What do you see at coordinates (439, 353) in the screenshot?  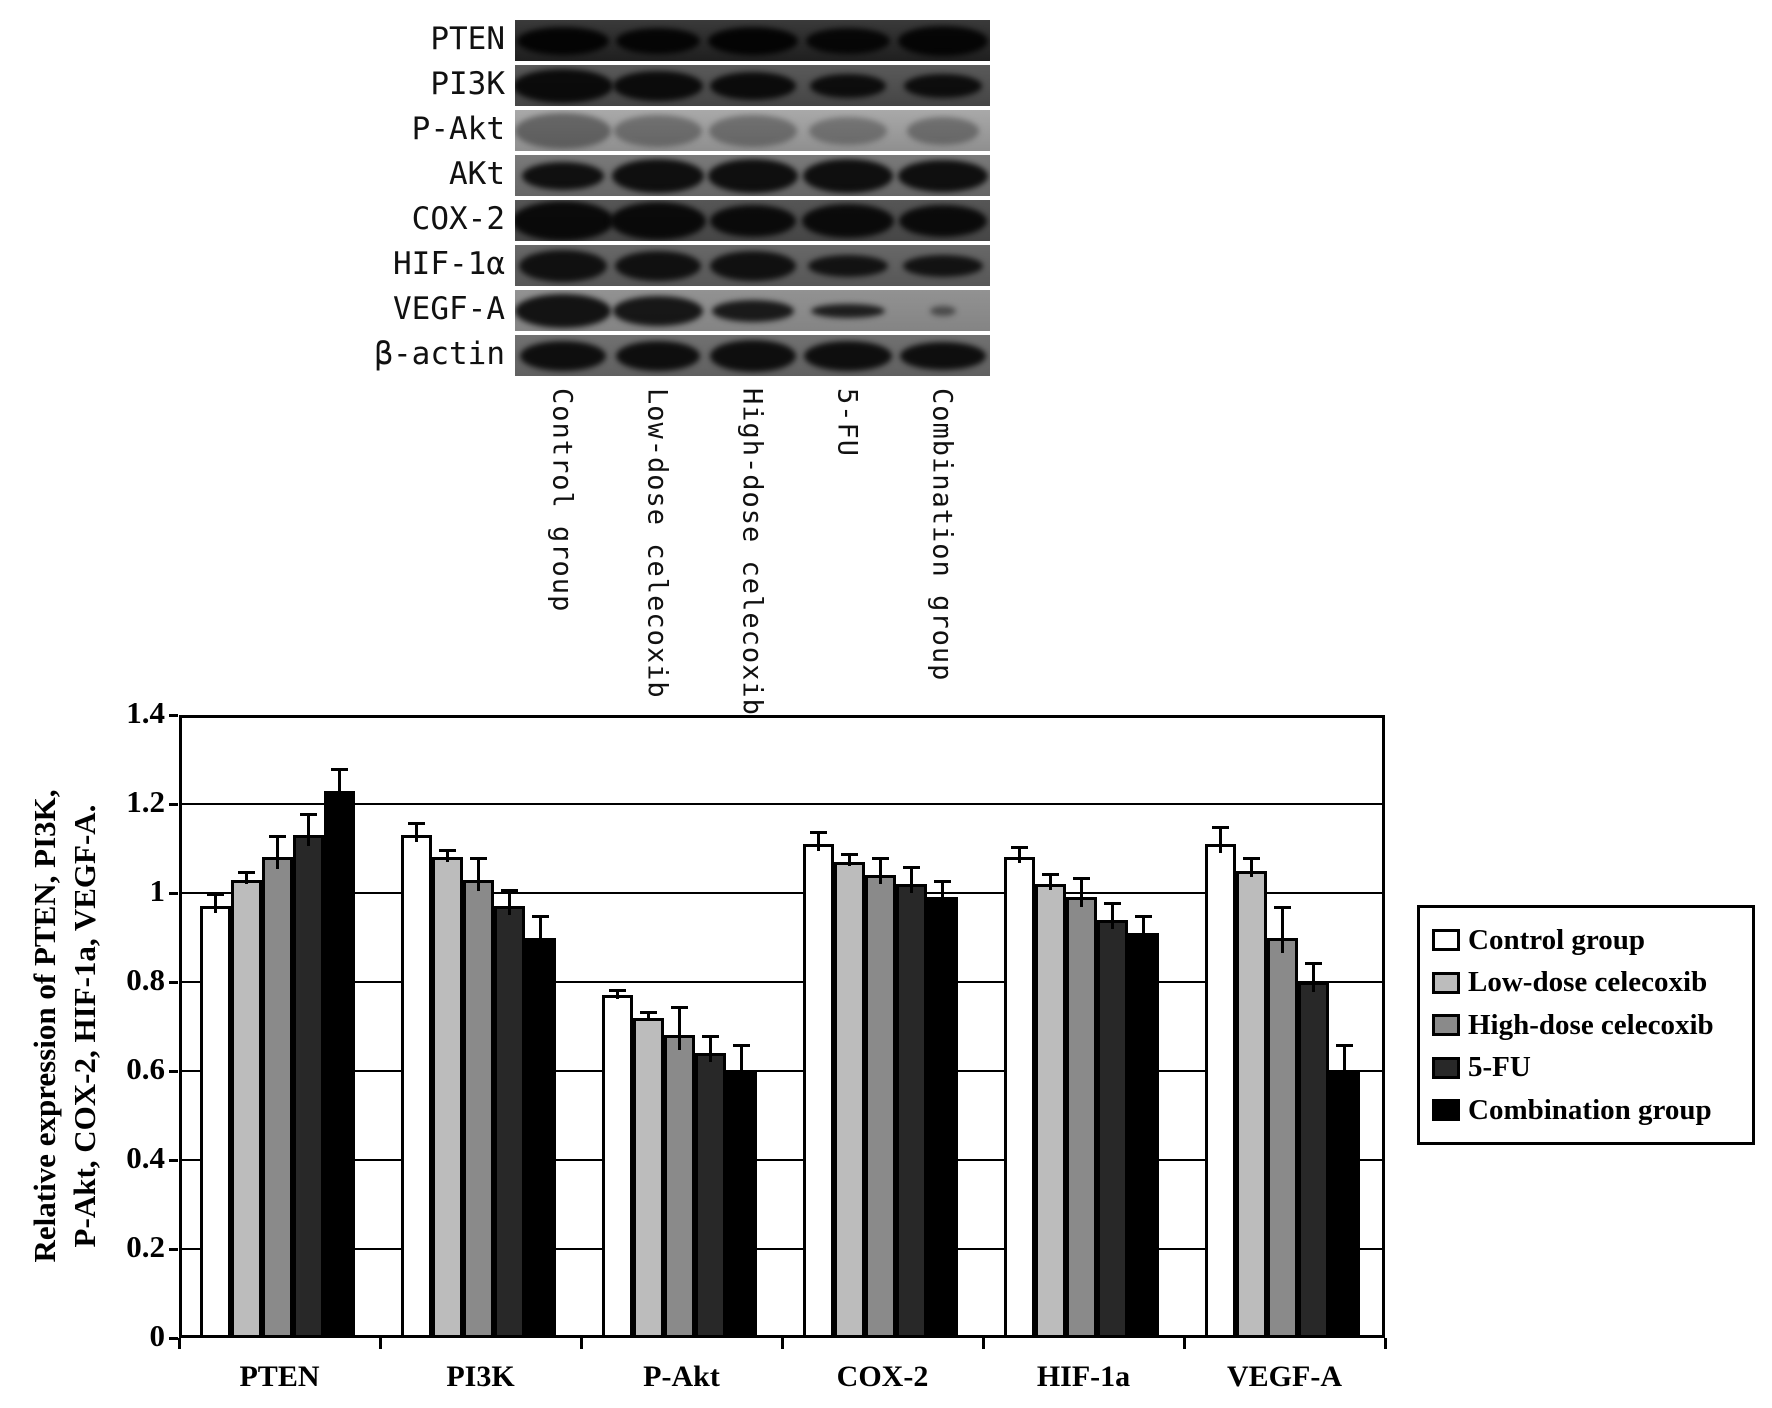 I see `blot-row-label: β-actin` at bounding box center [439, 353].